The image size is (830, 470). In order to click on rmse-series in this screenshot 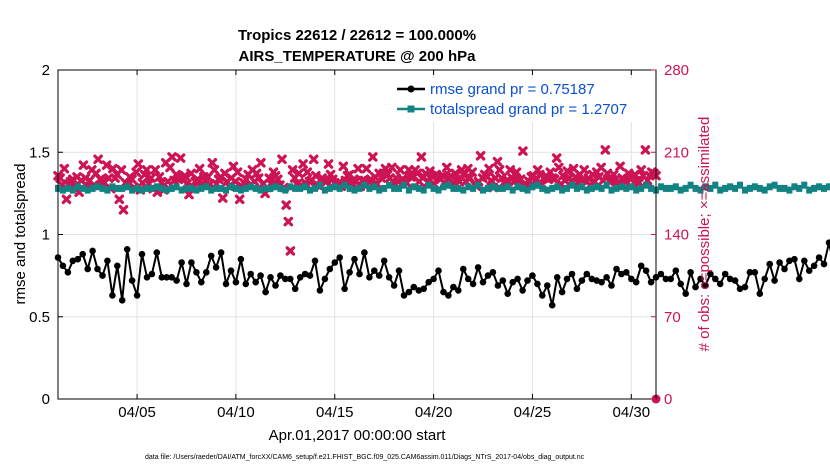, I will do `click(442, 274)`.